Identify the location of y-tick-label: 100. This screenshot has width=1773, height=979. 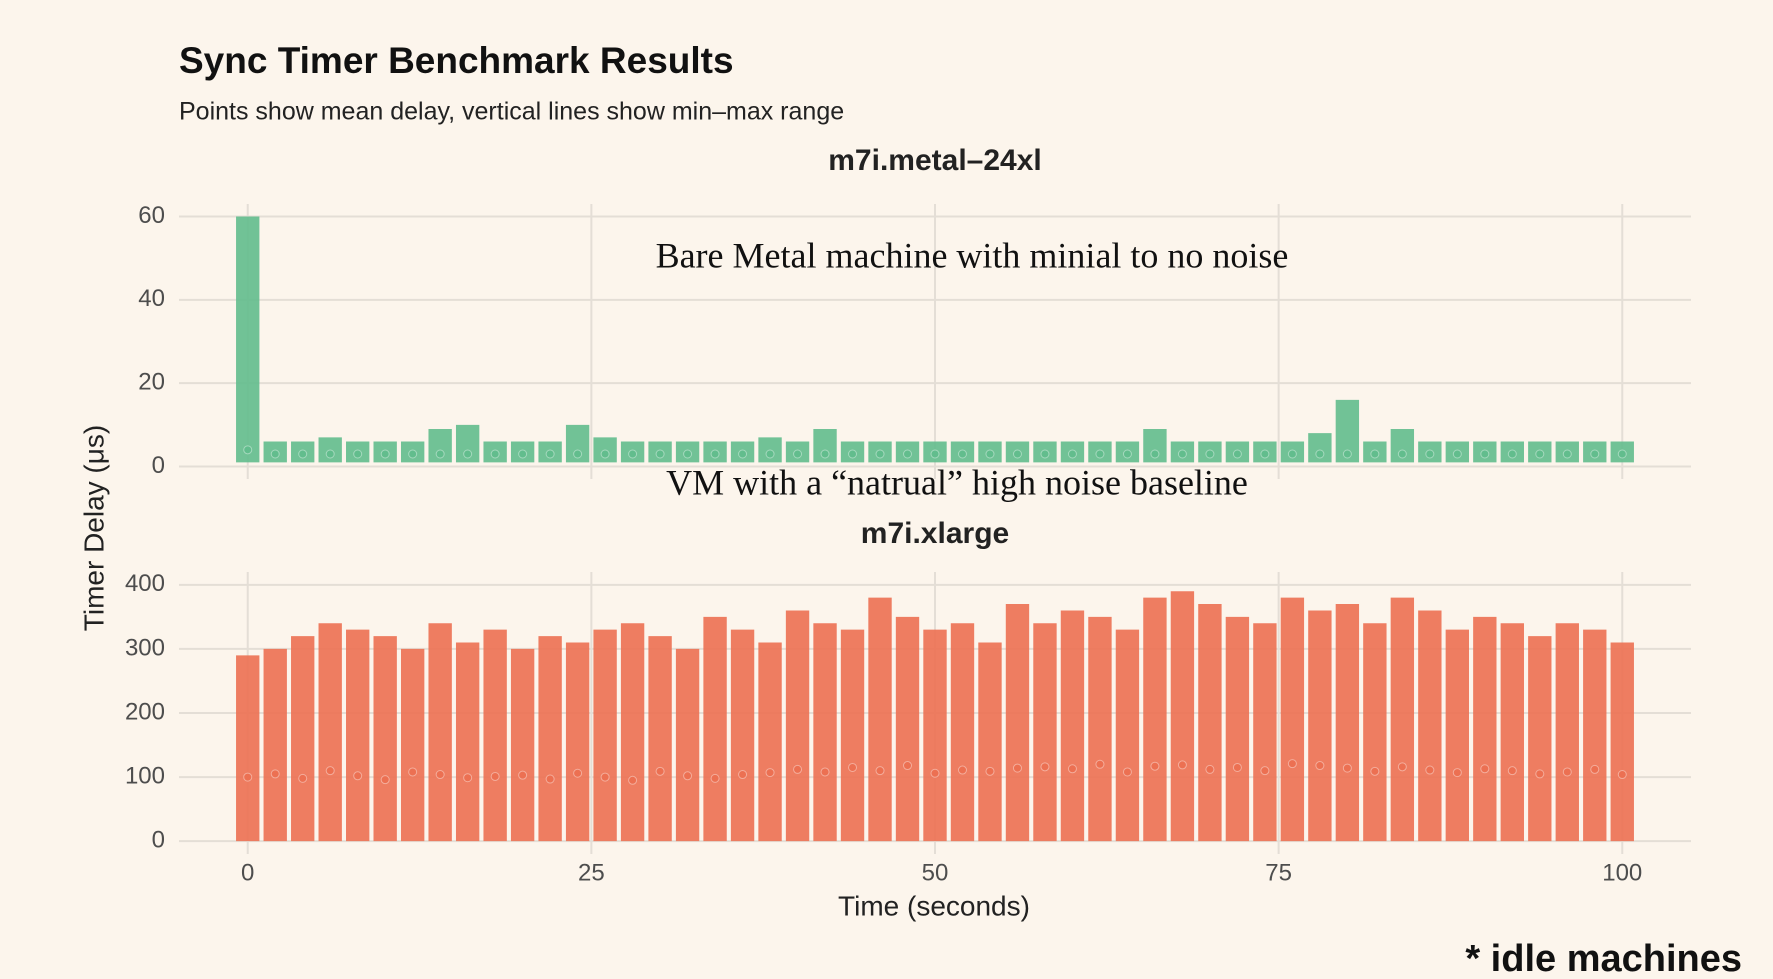
(145, 775).